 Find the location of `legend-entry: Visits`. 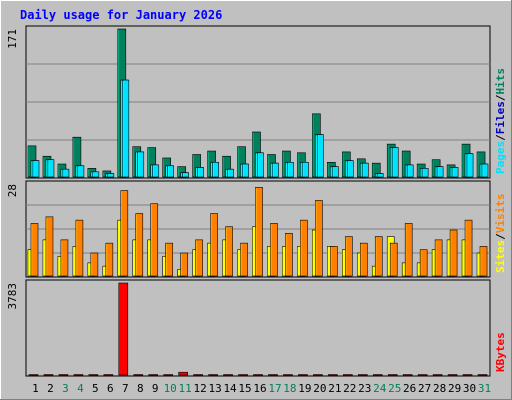

legend-entry: Visits is located at coordinates (500, 214).